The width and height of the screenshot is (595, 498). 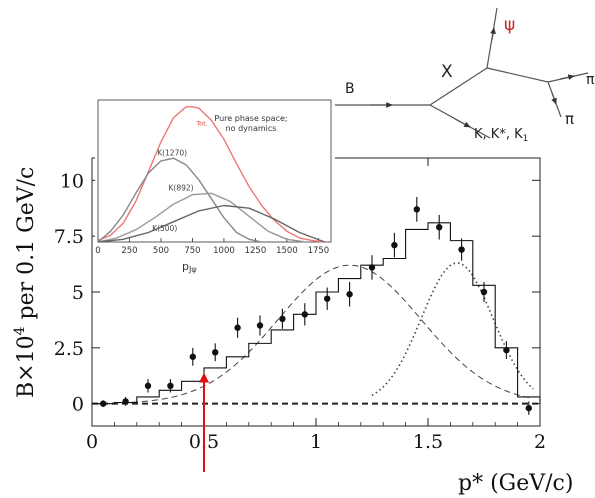 I want to click on main-y-axis-label: B×104 per 0.1 GeV/c, so click(x=25, y=282).